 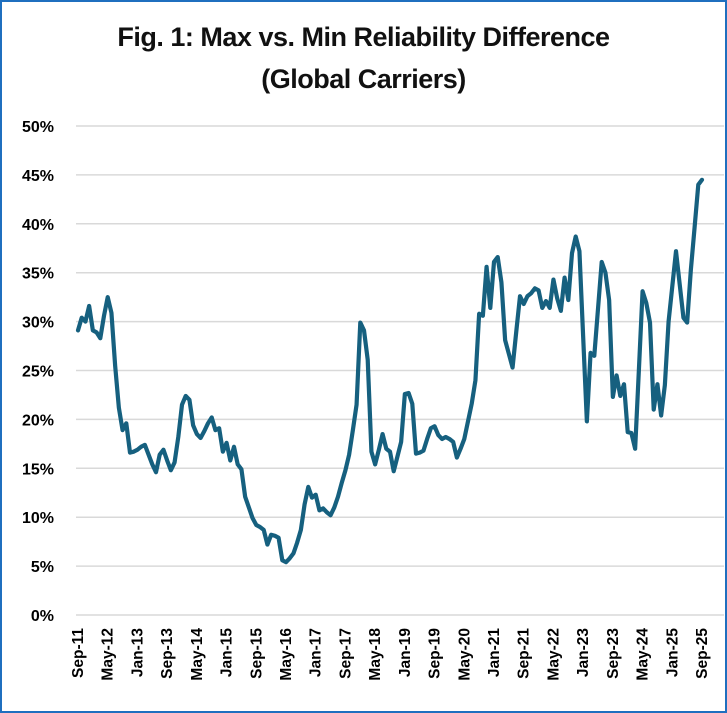 What do you see at coordinates (42, 616) in the screenshot?
I see `y-tick-label: 0%` at bounding box center [42, 616].